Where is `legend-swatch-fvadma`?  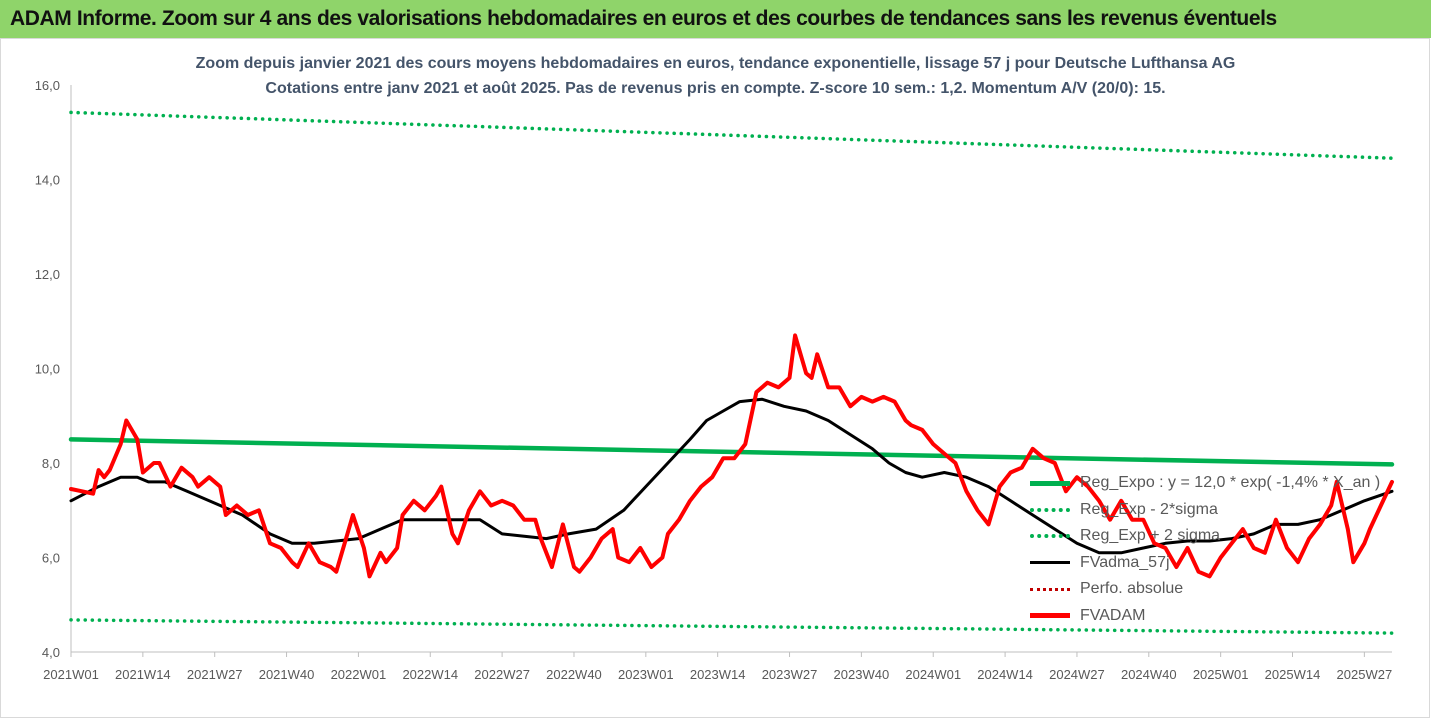
legend-swatch-fvadma is located at coordinates (1050, 563).